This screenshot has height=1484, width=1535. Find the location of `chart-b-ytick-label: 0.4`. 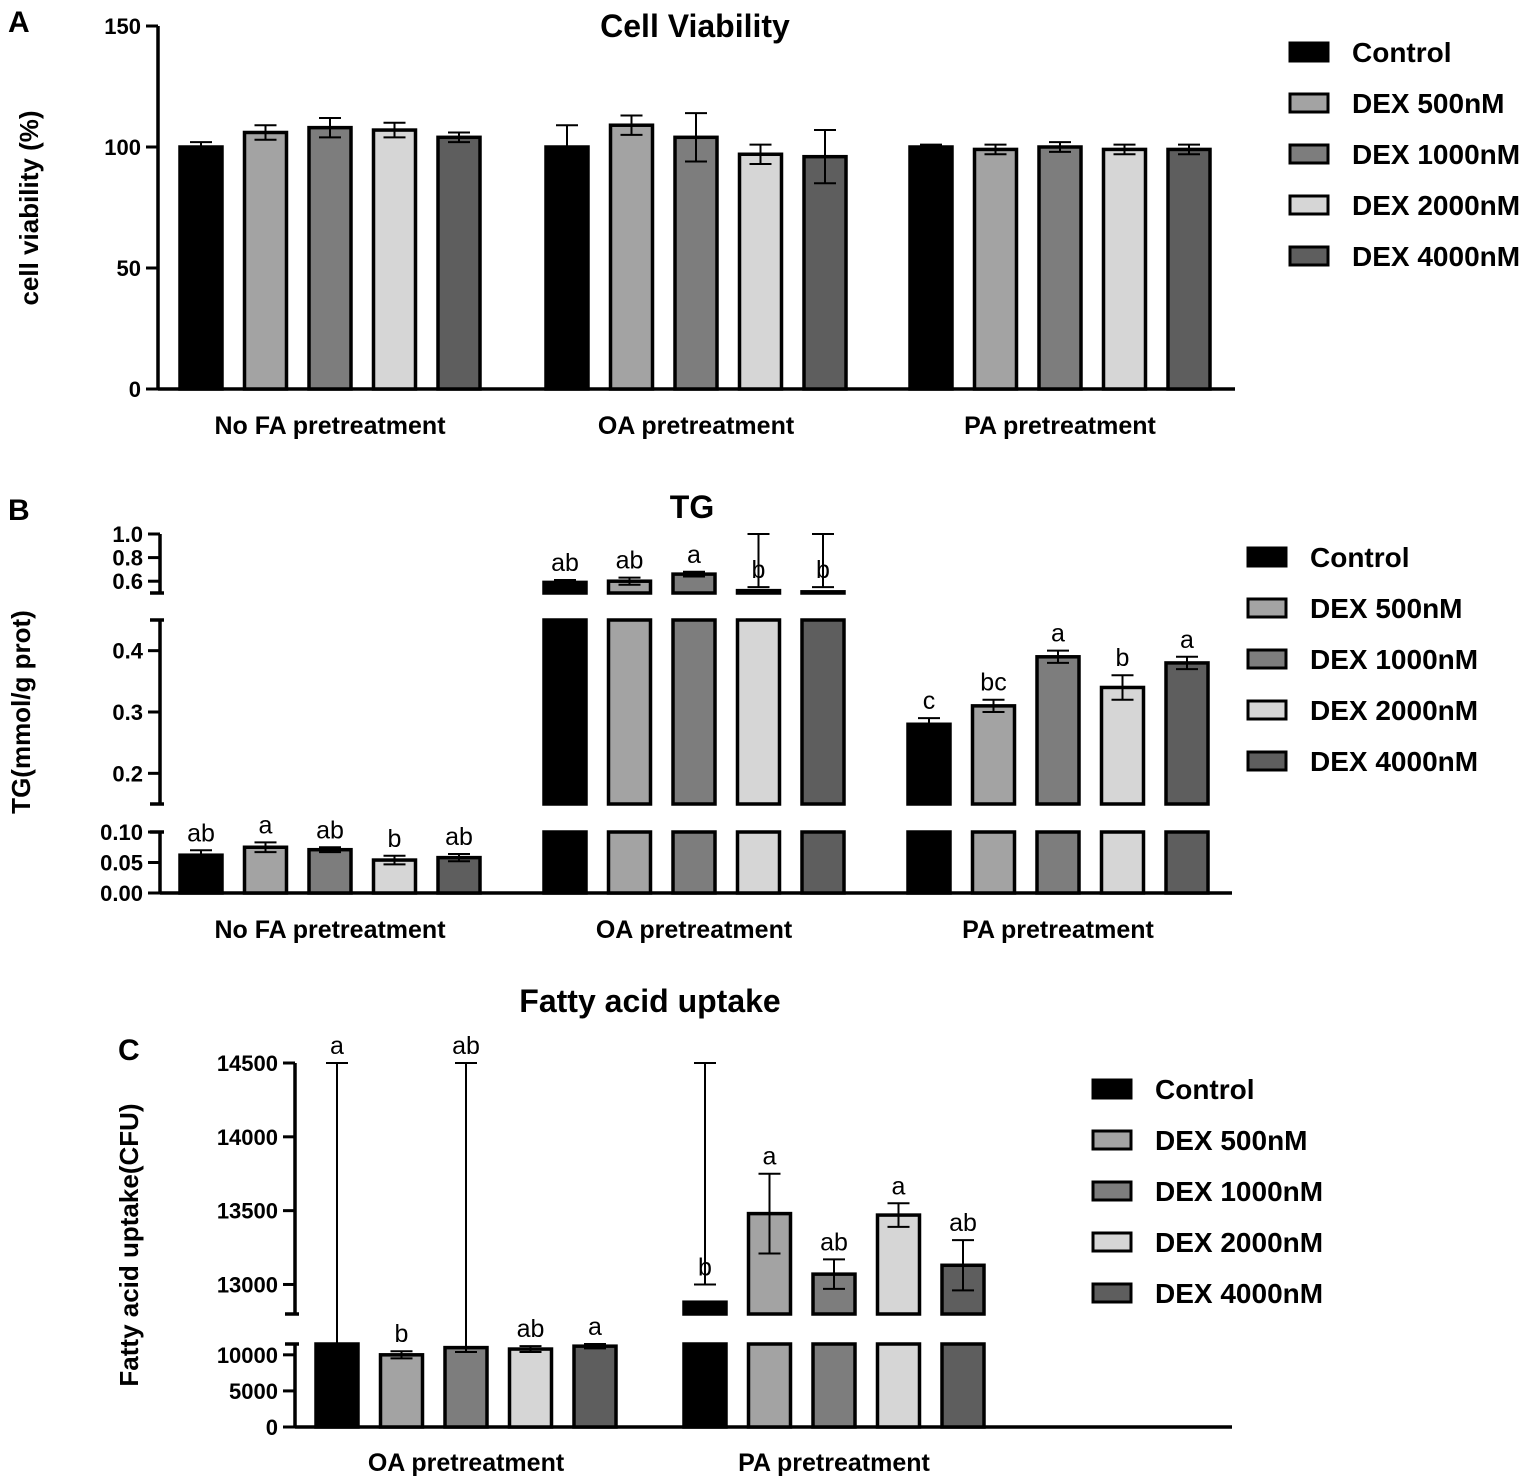

chart-b-ytick-label: 0.4 is located at coordinates (127, 651).